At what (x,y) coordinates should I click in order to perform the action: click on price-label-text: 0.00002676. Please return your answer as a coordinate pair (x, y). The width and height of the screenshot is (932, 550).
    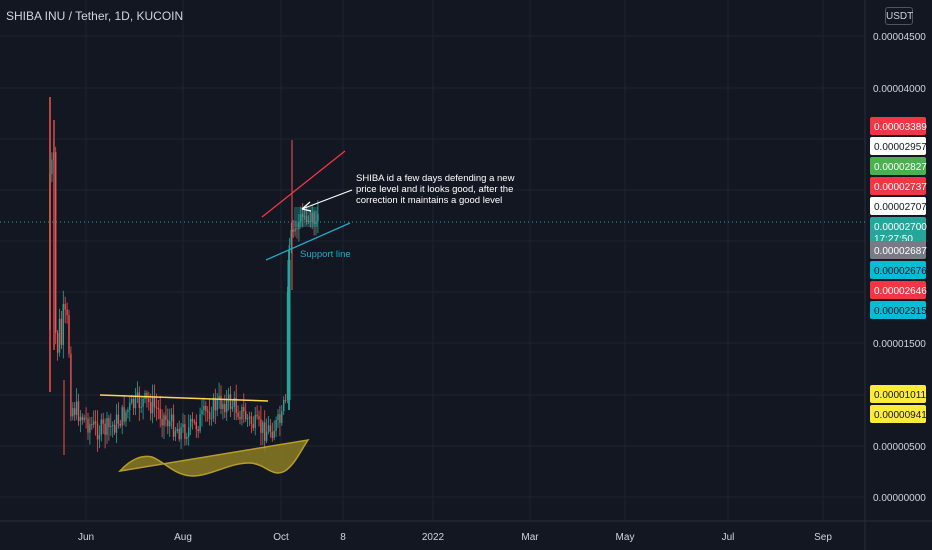
    Looking at the image, I should click on (900, 271).